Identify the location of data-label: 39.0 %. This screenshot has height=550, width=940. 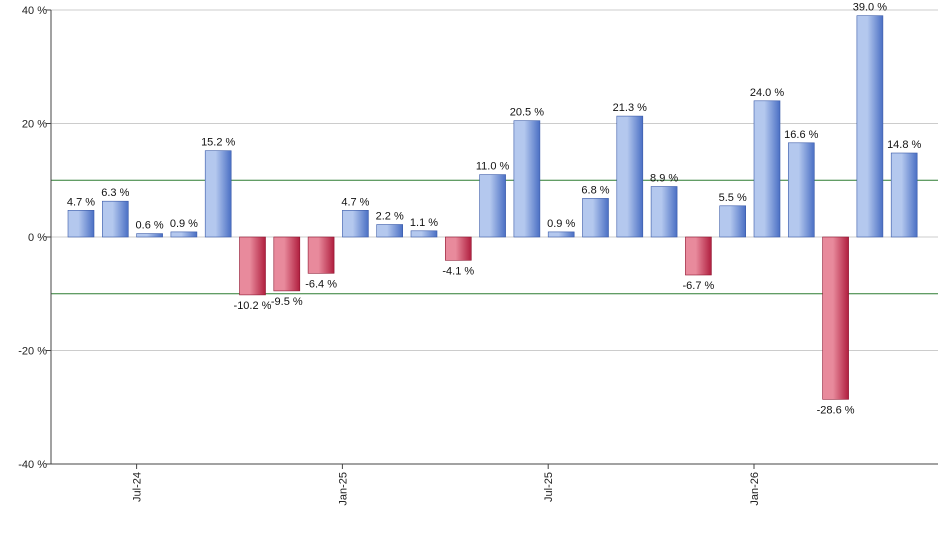
(870, 8).